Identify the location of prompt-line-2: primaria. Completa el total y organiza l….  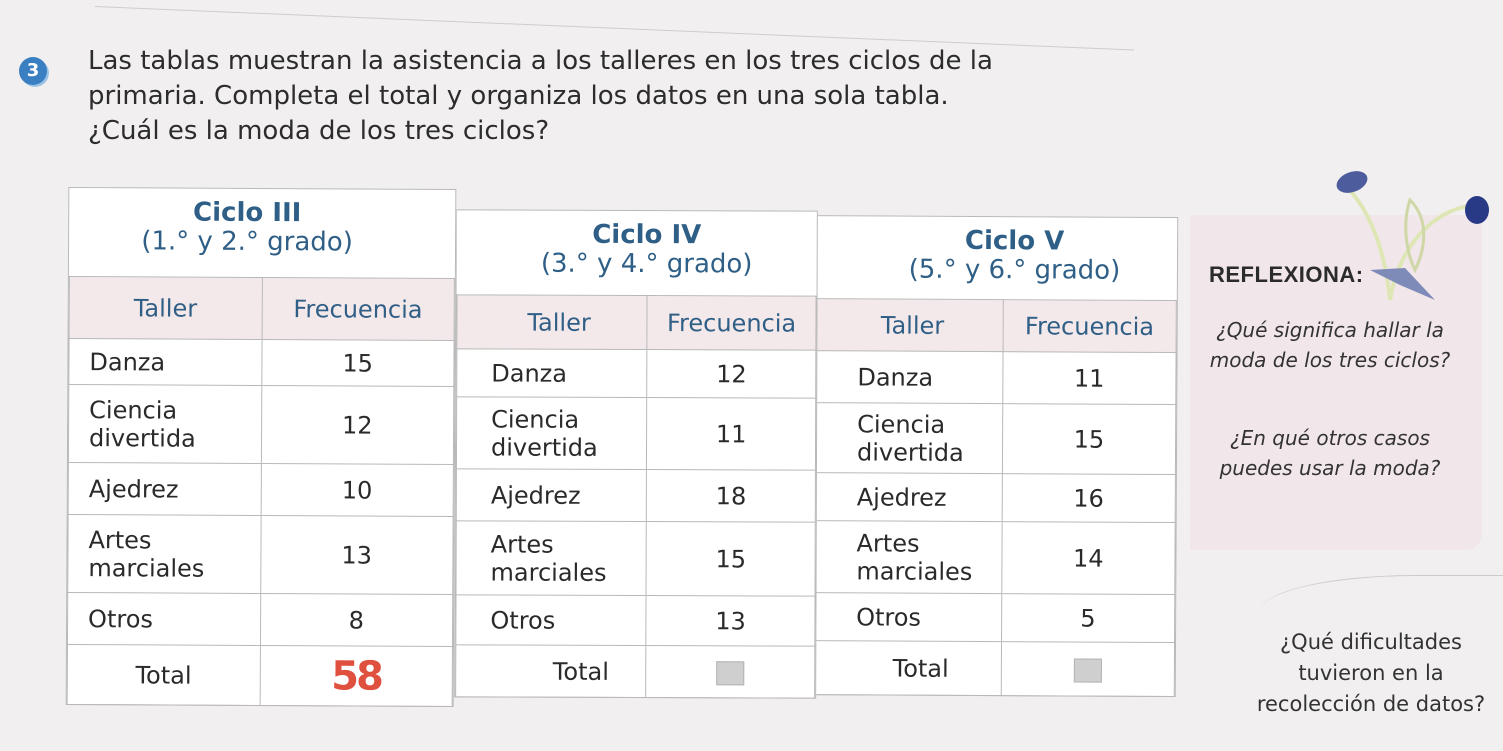
(518, 96).